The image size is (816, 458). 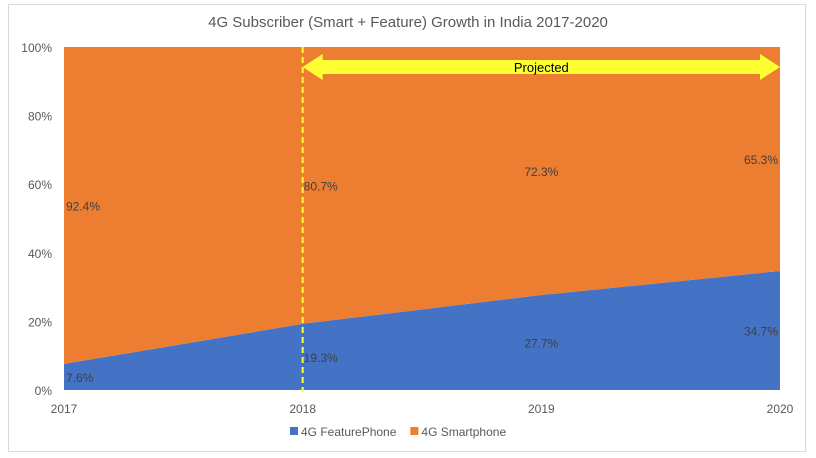 What do you see at coordinates (780, 409) in the screenshot?
I see `x-tick-label: 2020` at bounding box center [780, 409].